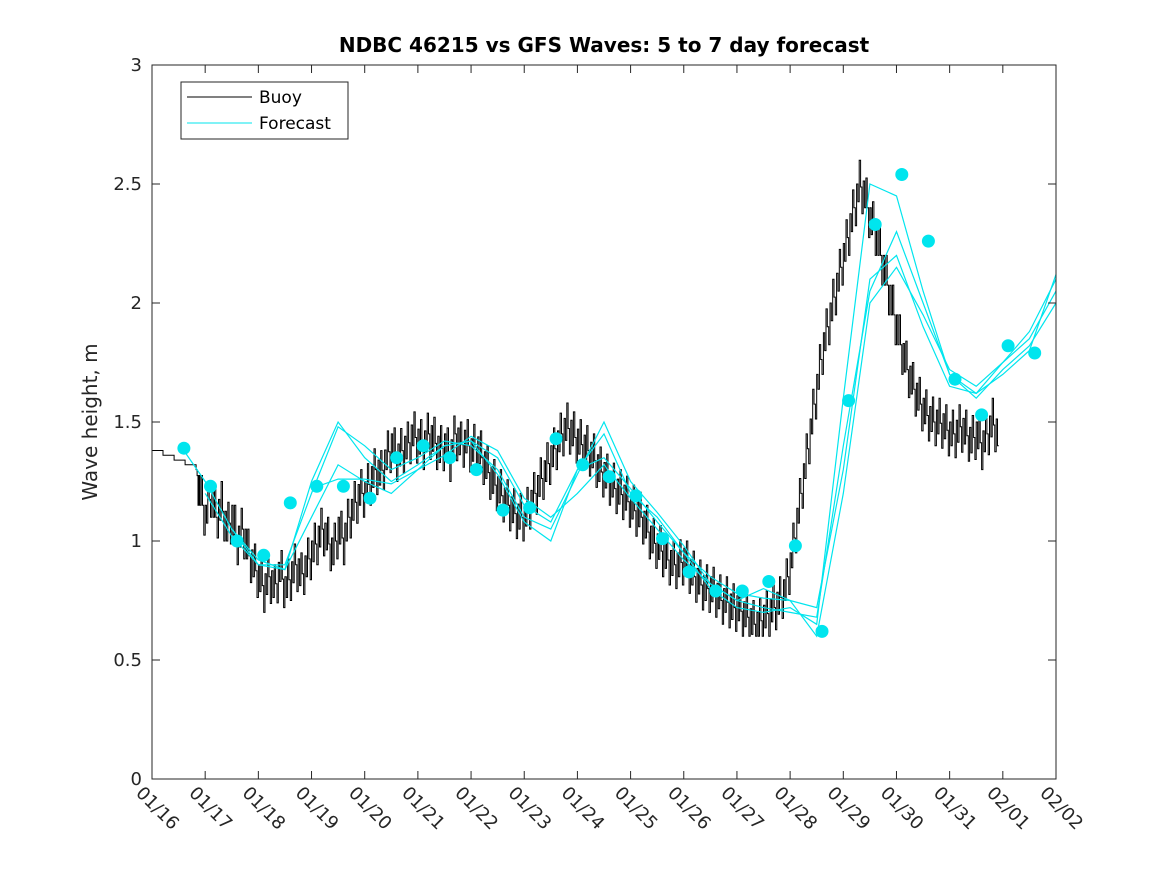 This screenshot has width=1167, height=875. What do you see at coordinates (280, 98) in the screenshot?
I see `legend-buoy-label: Buoy` at bounding box center [280, 98].